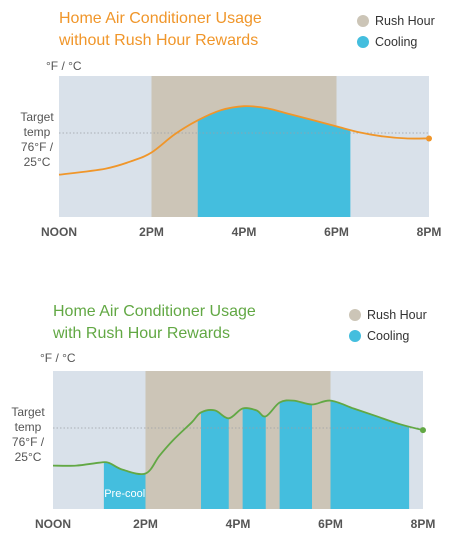 The width and height of the screenshot is (450, 541). I want to click on precool-label: Pre-cool, so click(124, 494).